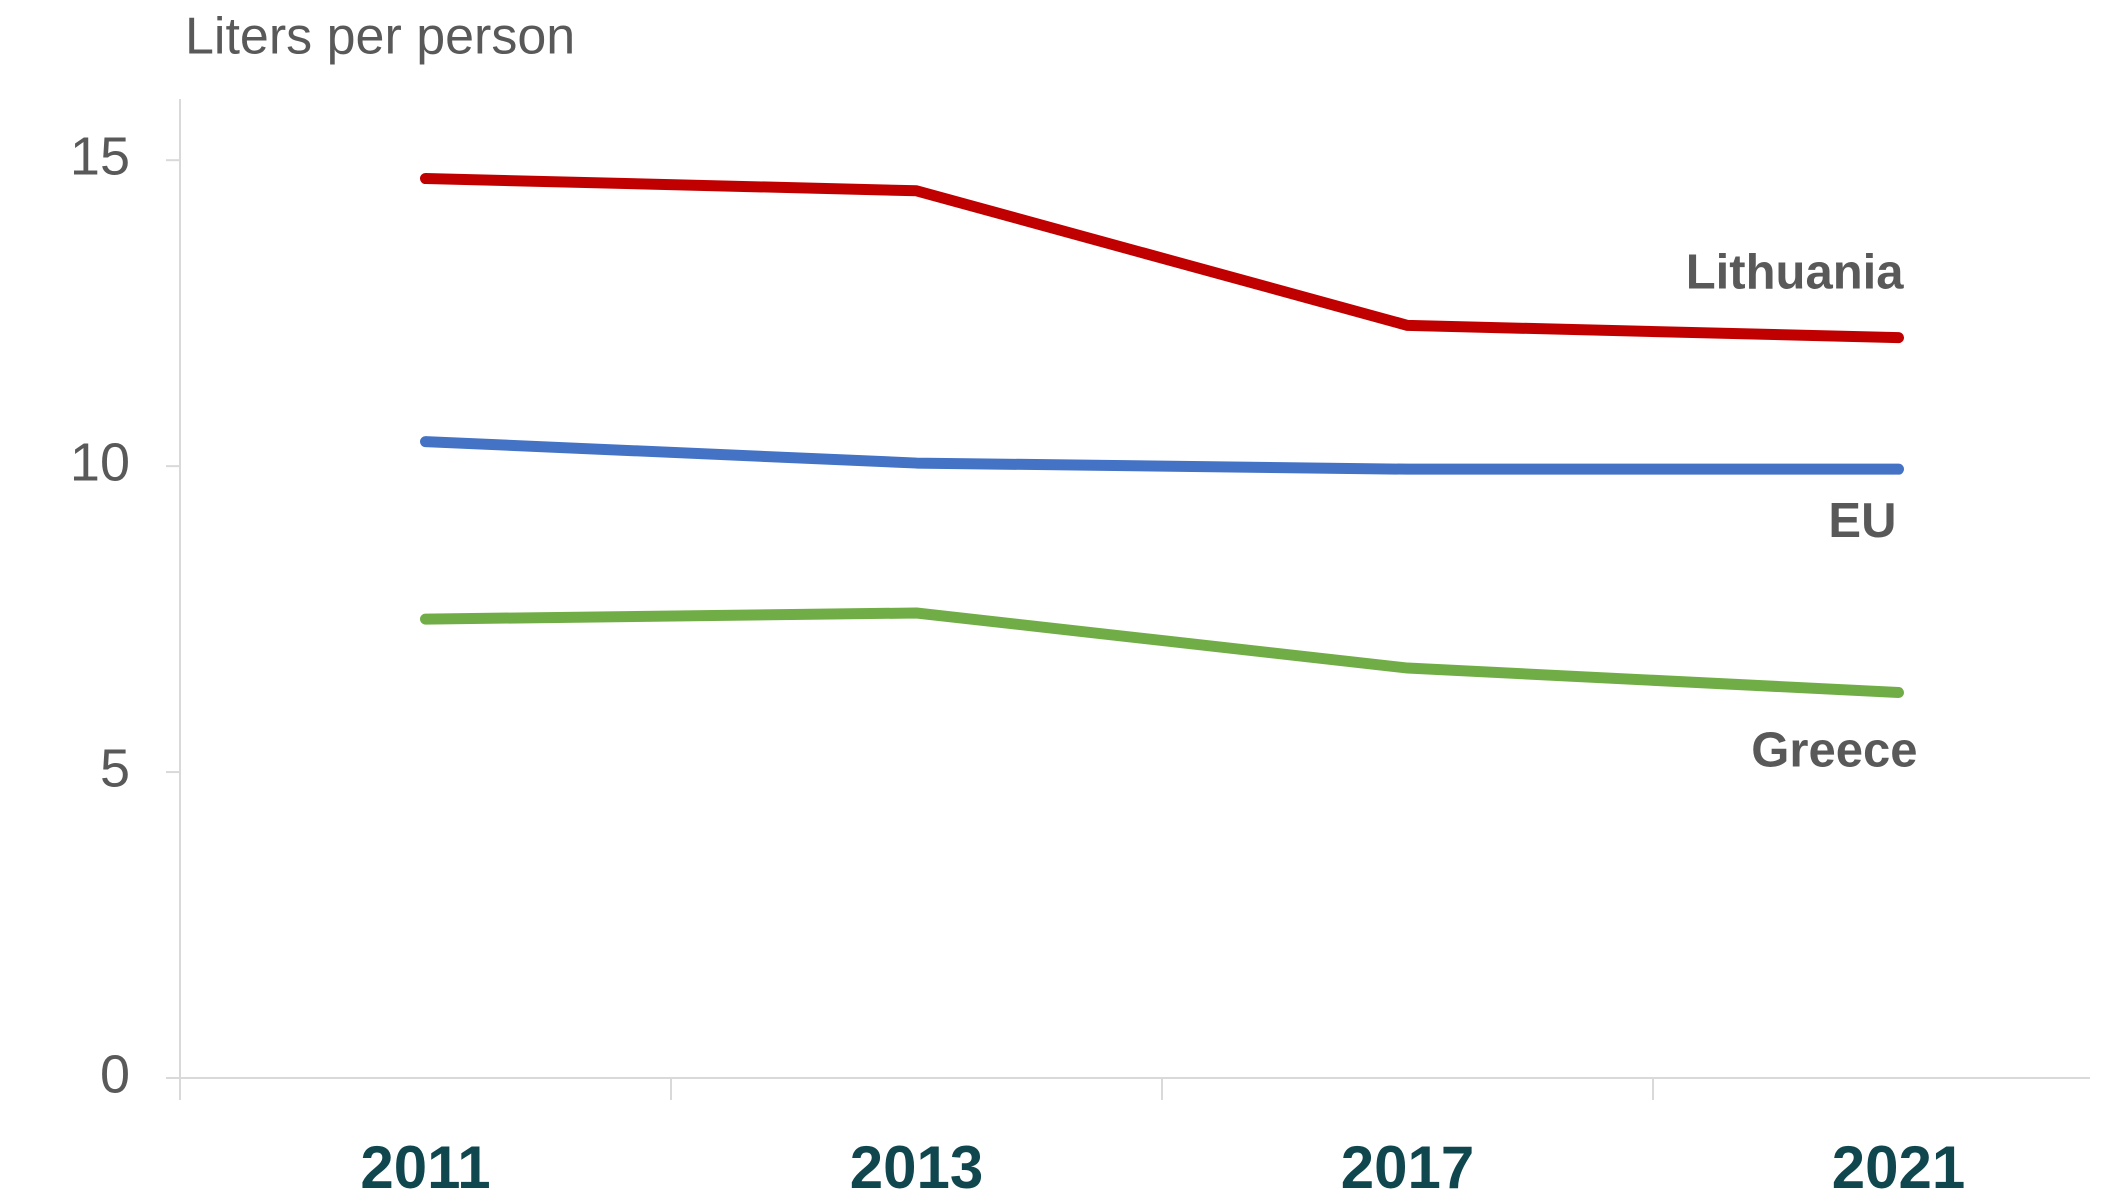 The height and width of the screenshot is (1203, 2126). What do you see at coordinates (1862, 521) in the screenshot?
I see `series-label: EU` at bounding box center [1862, 521].